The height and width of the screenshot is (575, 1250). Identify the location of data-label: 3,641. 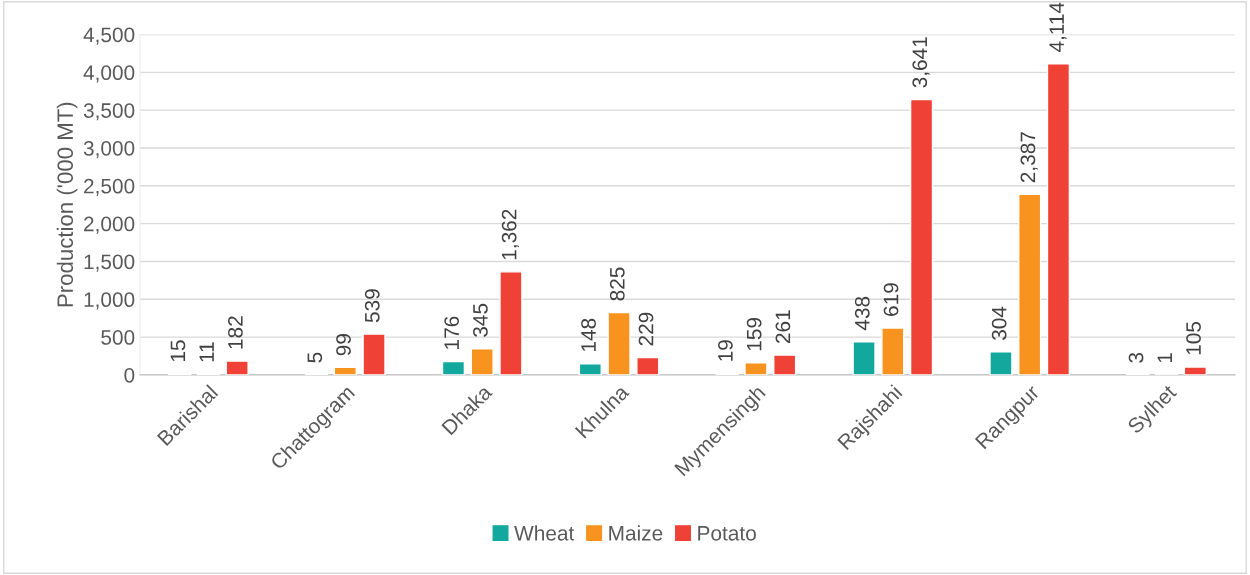
(921, 62).